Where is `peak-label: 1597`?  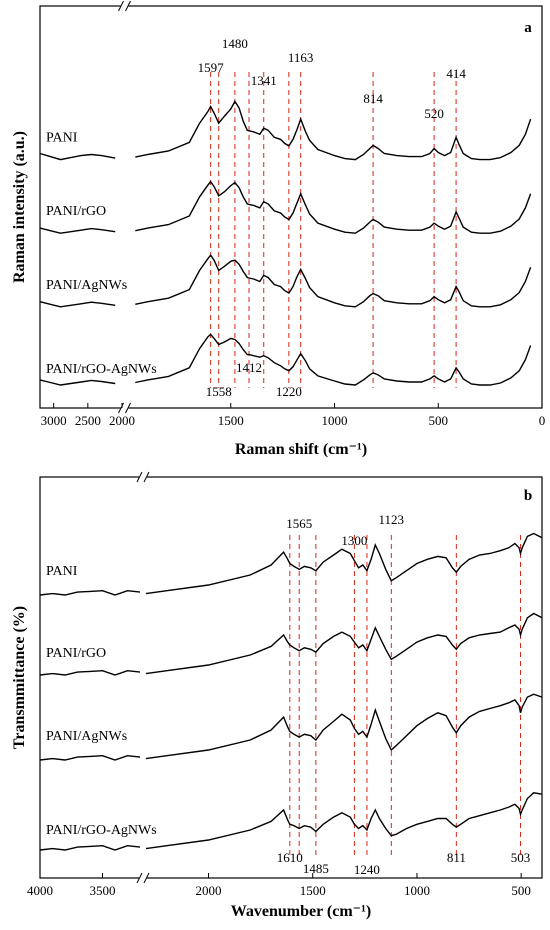 peak-label: 1597 is located at coordinates (211, 67).